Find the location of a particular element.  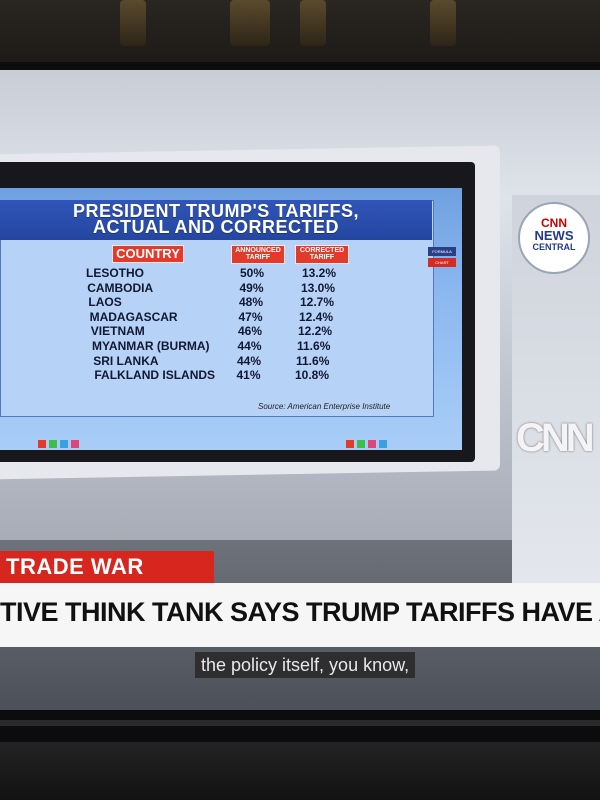

table-row: CAMBODIA 49% 13.0% is located at coordinates (216, 287).